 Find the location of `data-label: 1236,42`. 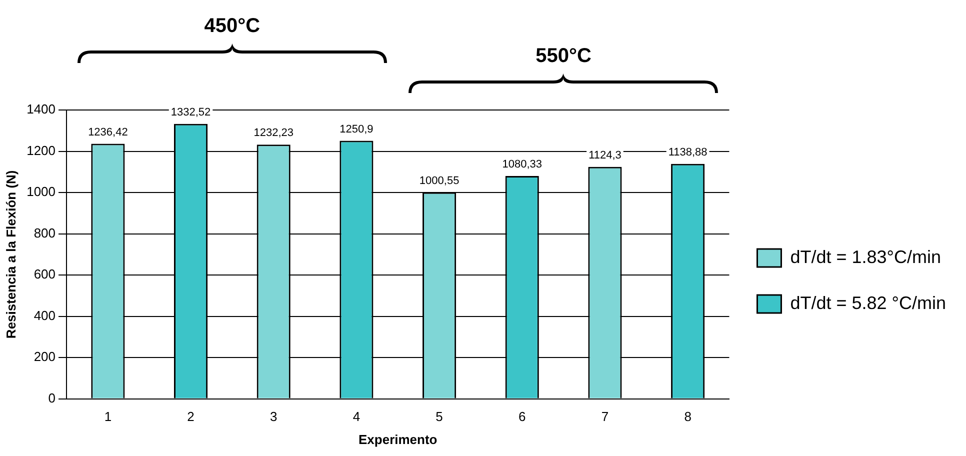

data-label: 1236,42 is located at coordinates (108, 132).